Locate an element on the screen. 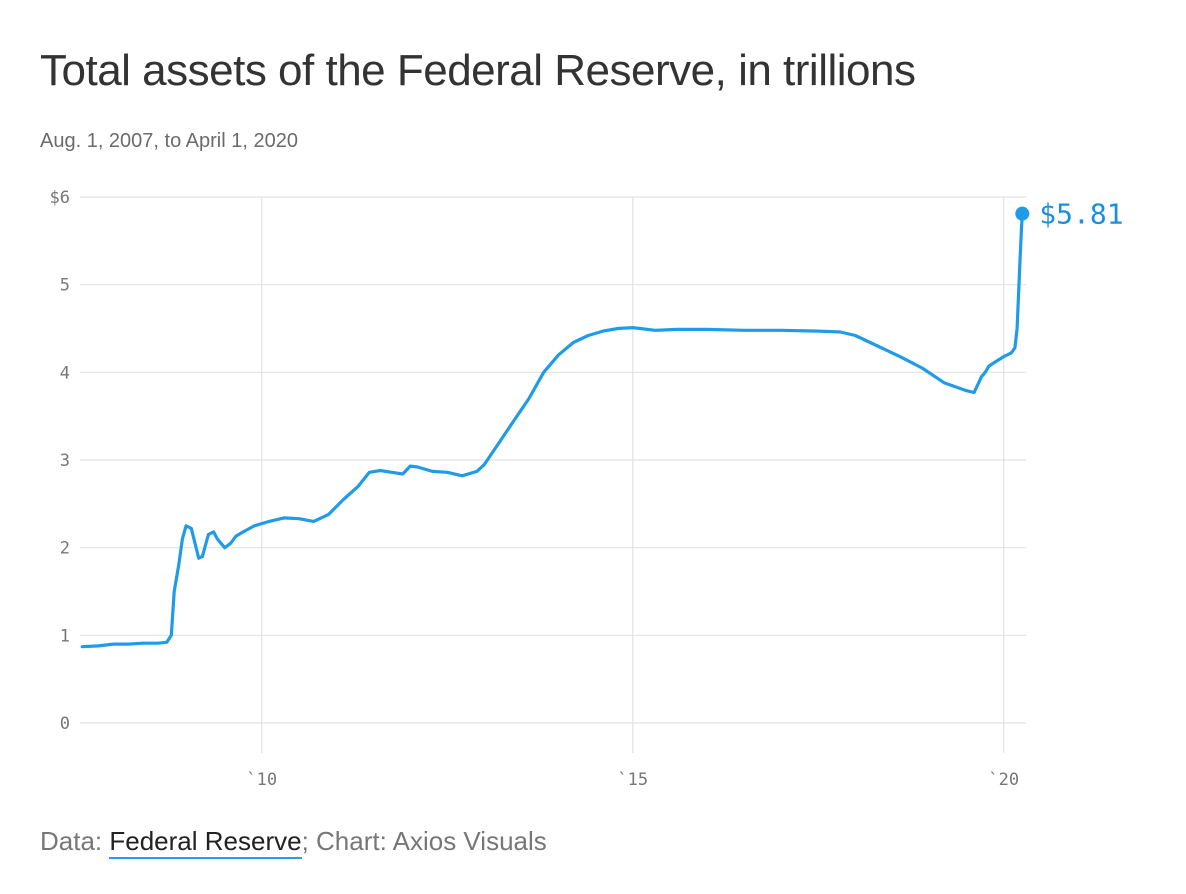 This screenshot has width=1186, height=894. y-tick-label: 0 is located at coordinates (65, 724).